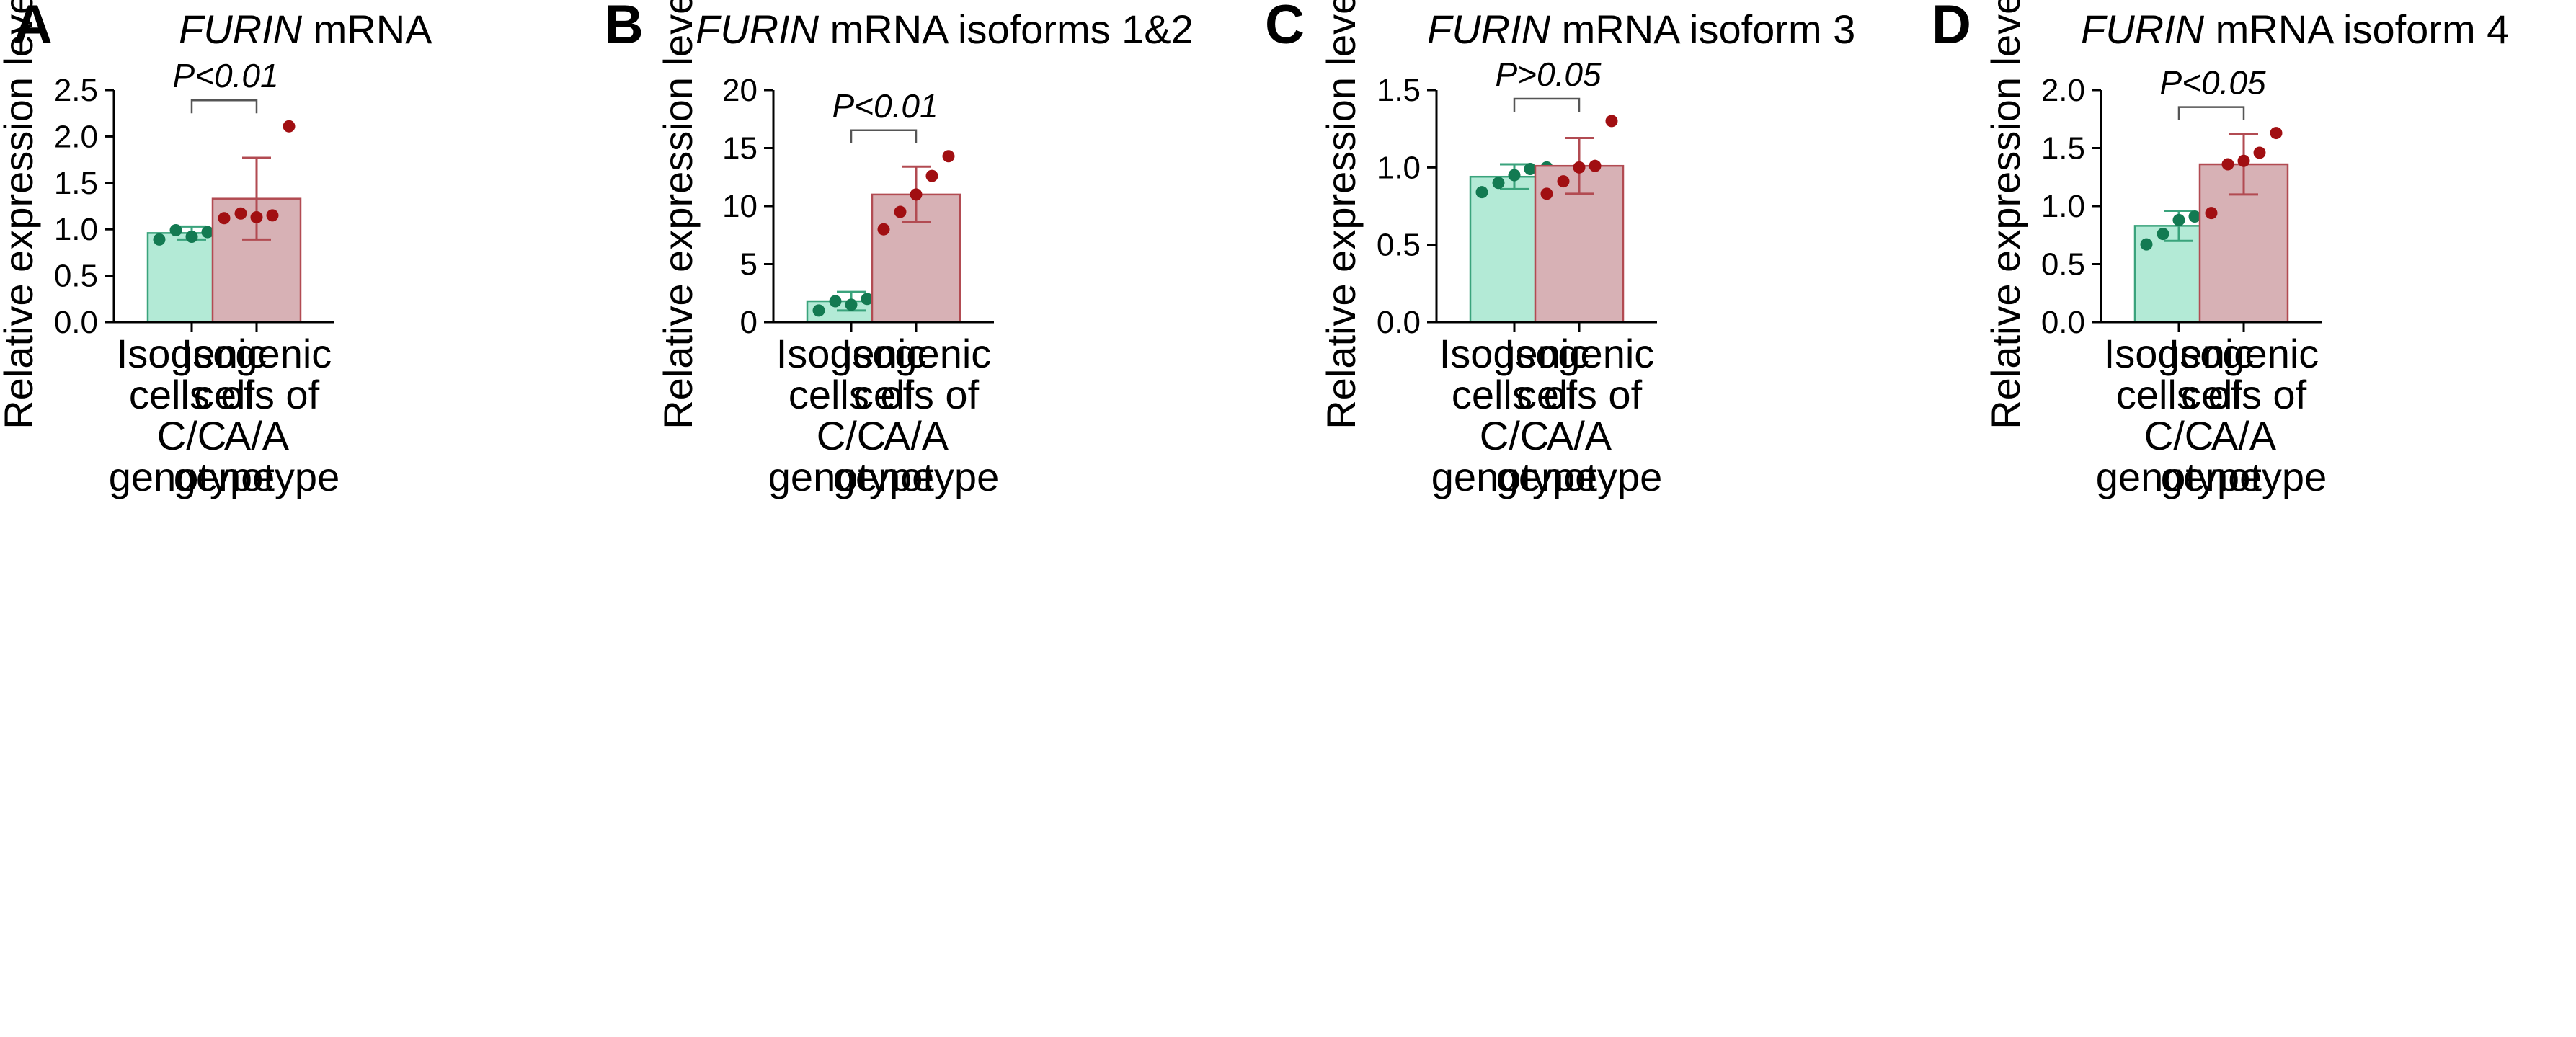  I want to click on chart-title: FURIN mRNA, so click(305, 29).